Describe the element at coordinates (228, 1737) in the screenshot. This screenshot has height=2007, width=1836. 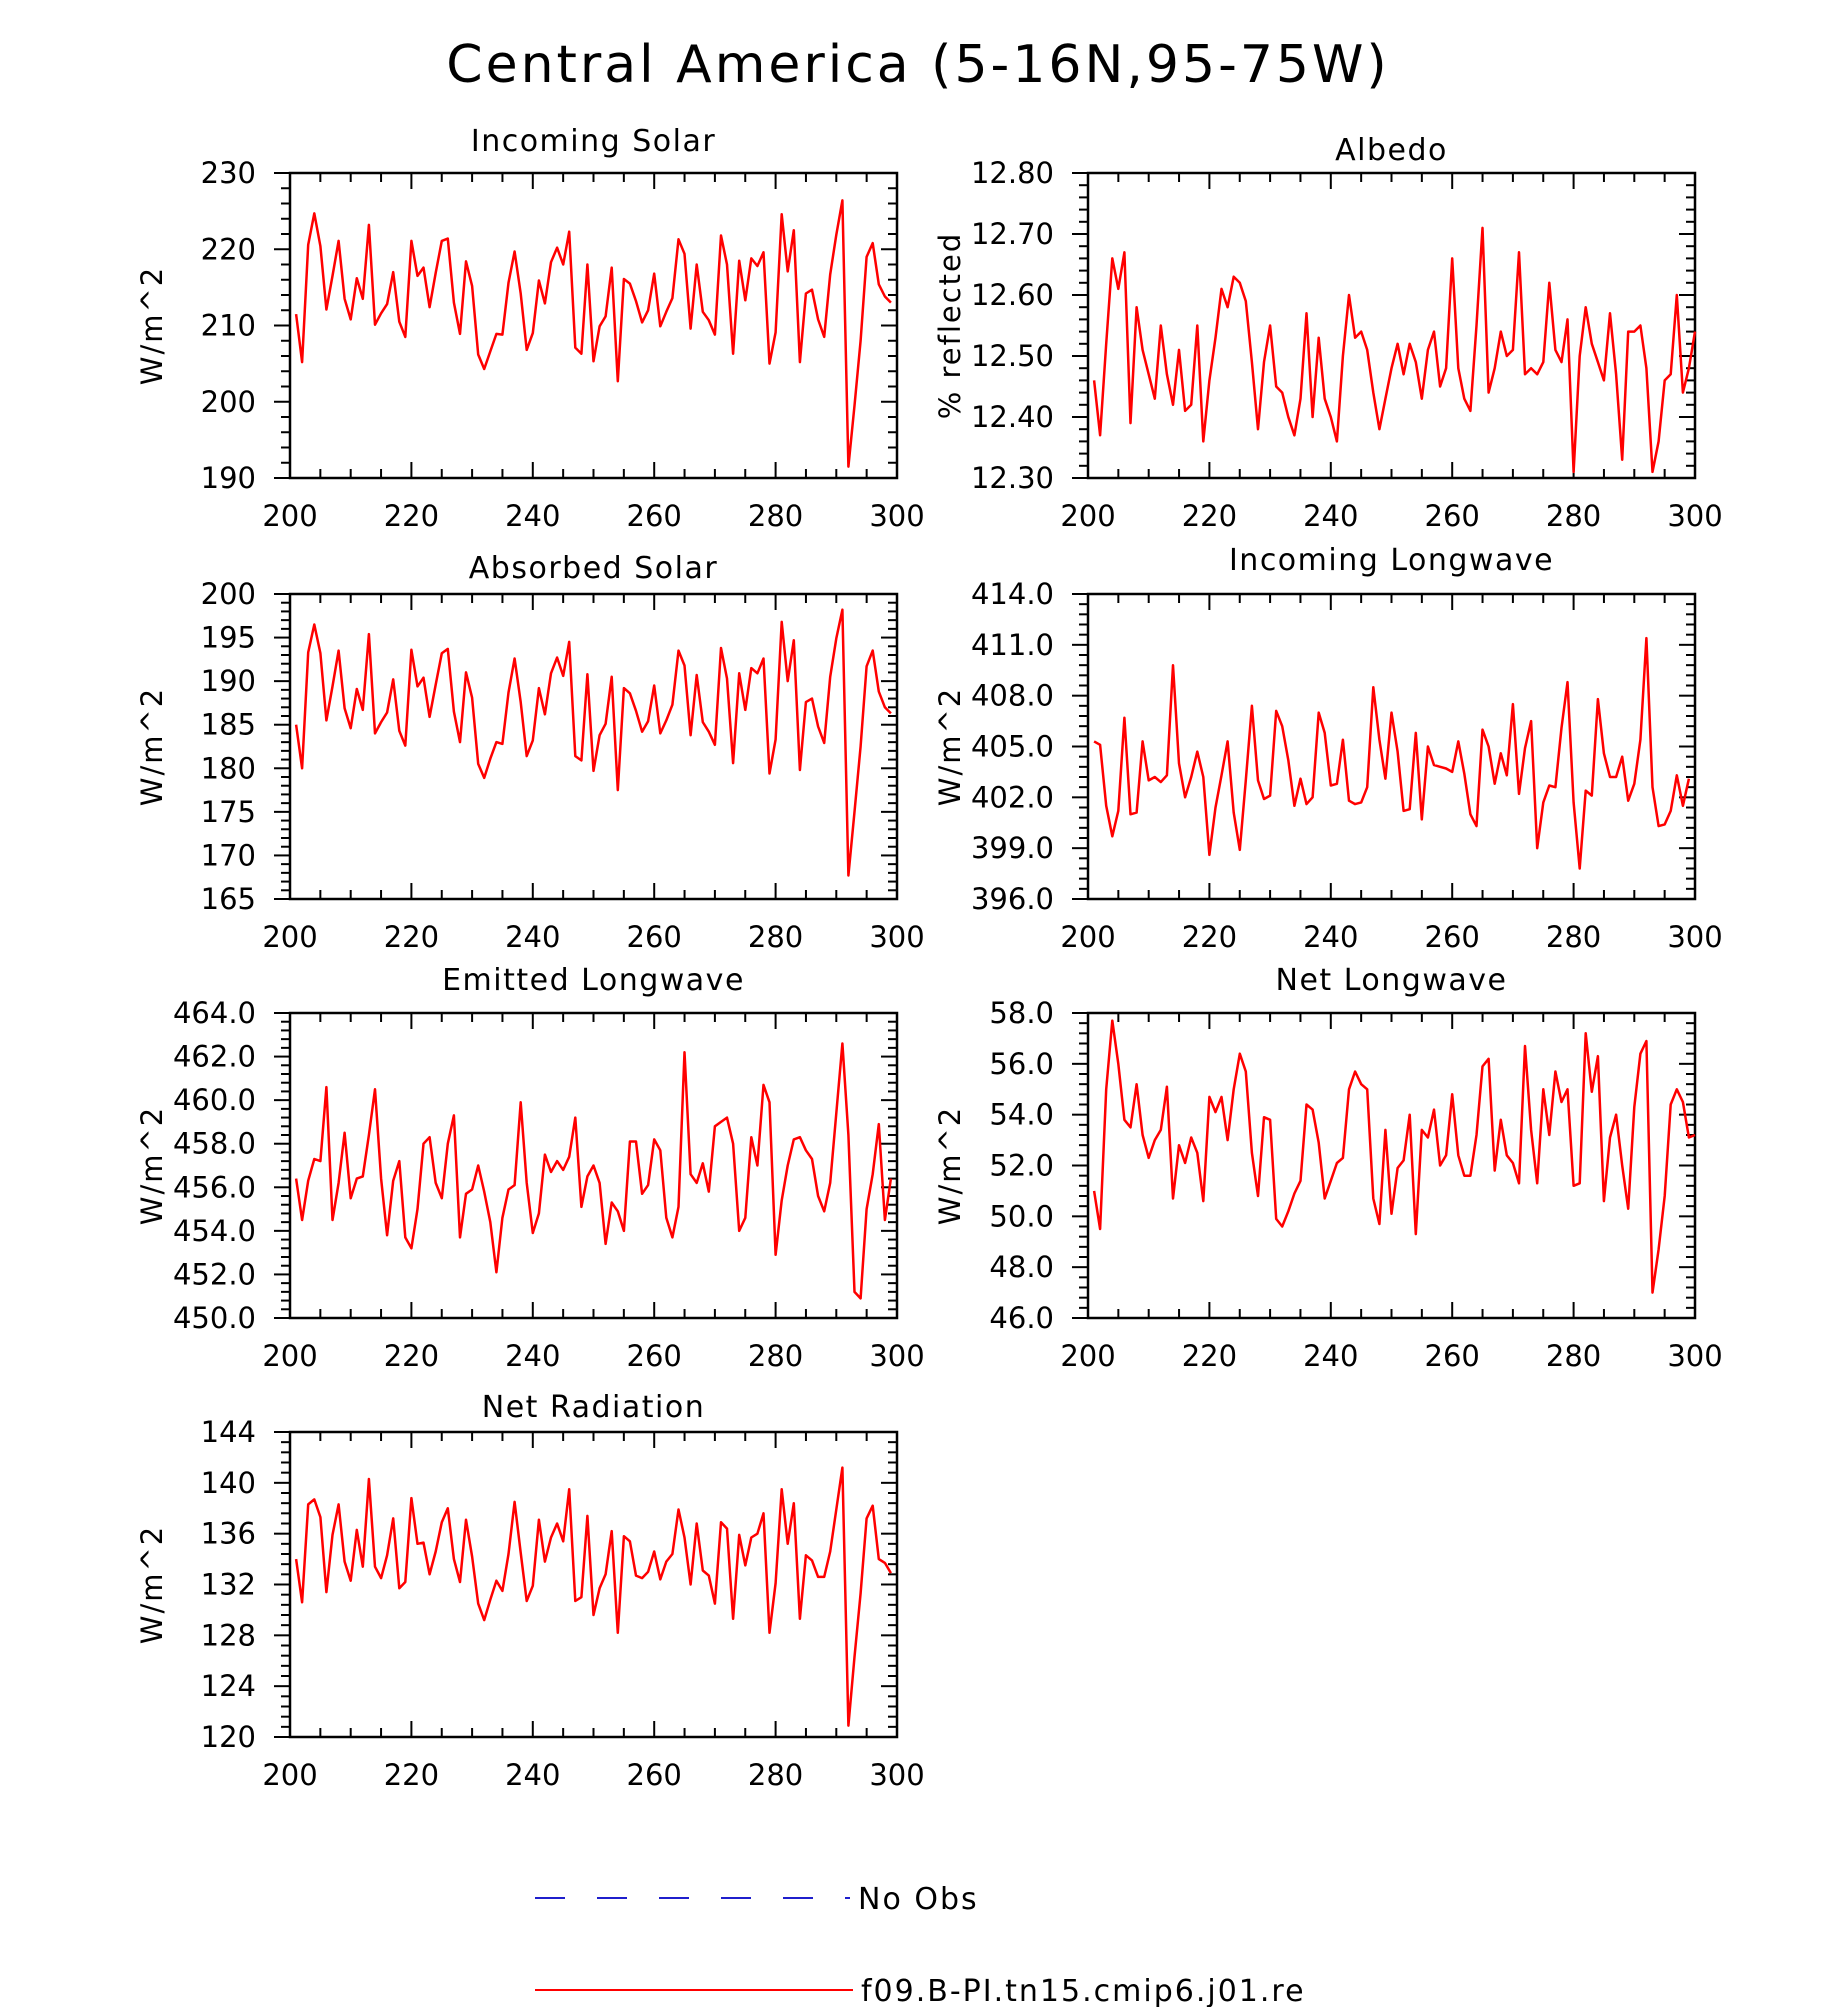
I see `y-tick-label: 120` at that location.